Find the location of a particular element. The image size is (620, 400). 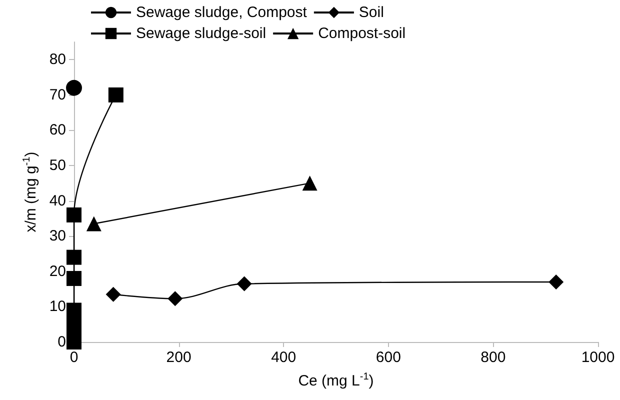

y-axis-title: x/m (mg g-1) is located at coordinates (30, 192).